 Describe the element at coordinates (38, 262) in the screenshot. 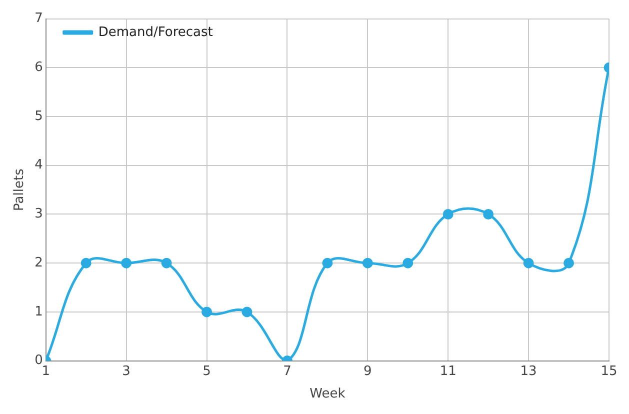

I see `y-tick-label: 2` at that location.